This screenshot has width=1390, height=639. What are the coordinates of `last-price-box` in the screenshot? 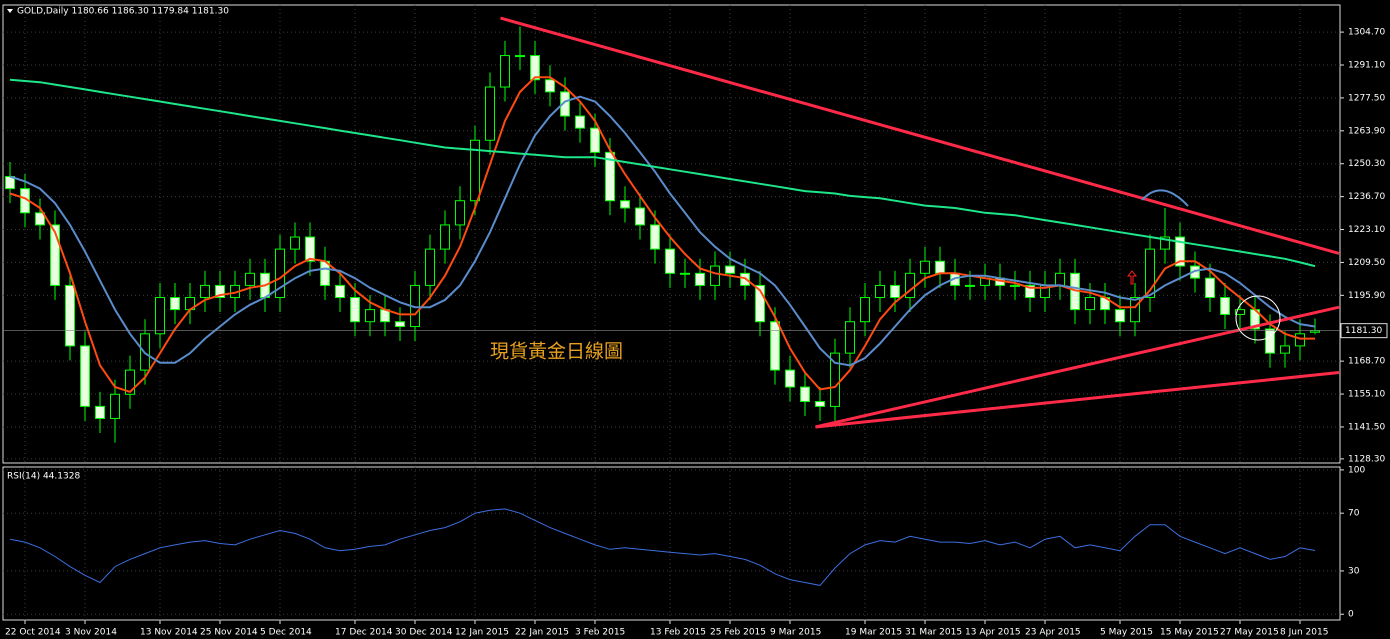 It's located at (1364, 331).